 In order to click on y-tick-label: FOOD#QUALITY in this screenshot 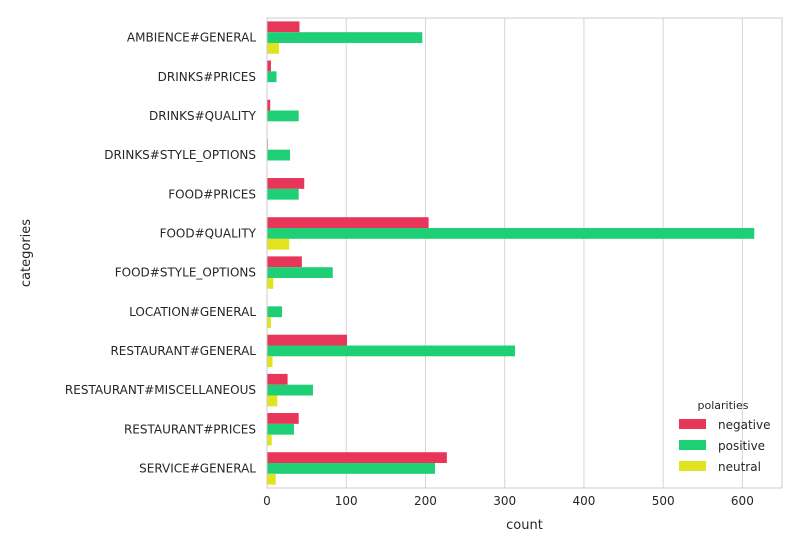, I will do `click(208, 233)`.